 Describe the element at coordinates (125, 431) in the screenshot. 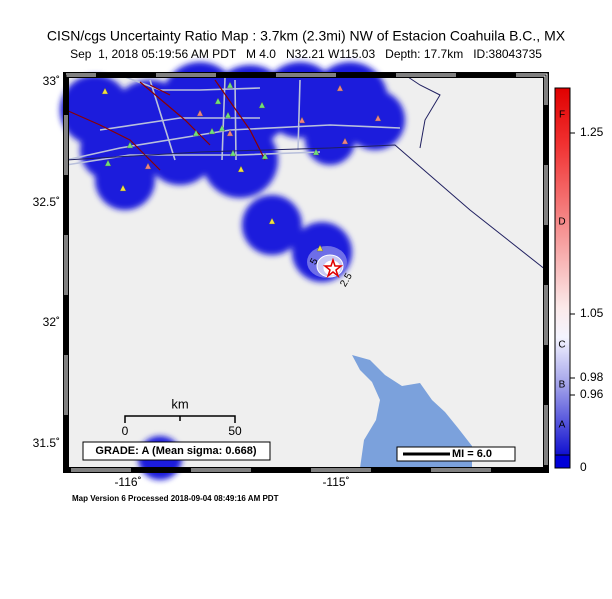

I see `scale-label: 0` at that location.